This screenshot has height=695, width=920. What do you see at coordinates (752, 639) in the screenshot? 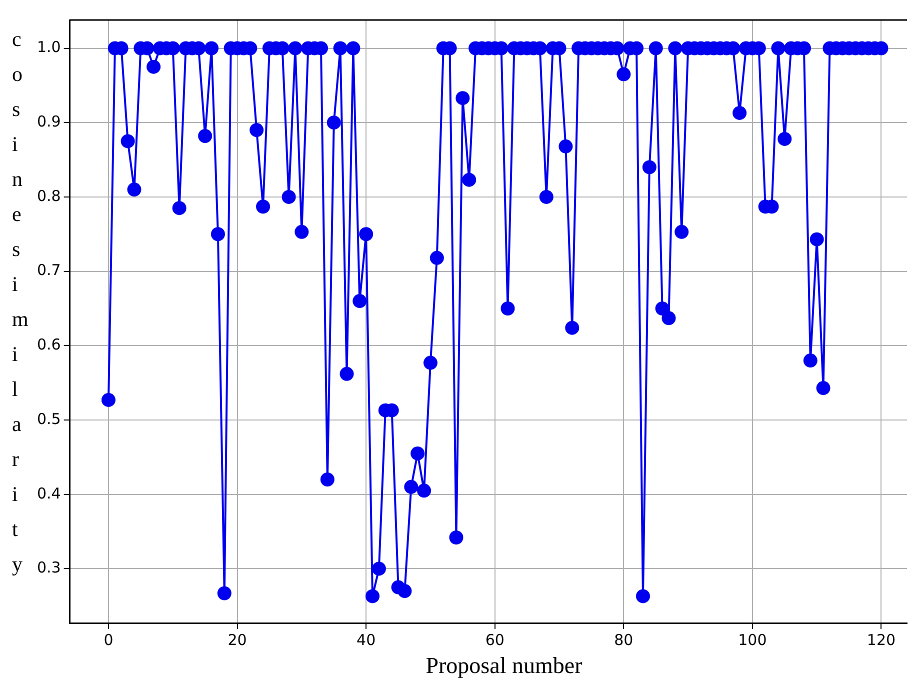
I see `x-tick-label: 100` at bounding box center [752, 639].